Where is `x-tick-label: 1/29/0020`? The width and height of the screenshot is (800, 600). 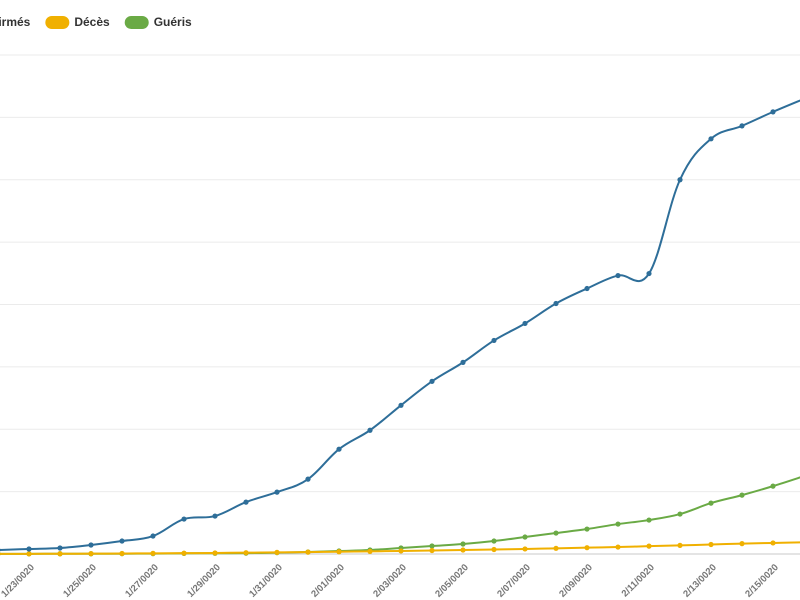
x-tick-label: 1/29/0020 is located at coordinates (204, 581).